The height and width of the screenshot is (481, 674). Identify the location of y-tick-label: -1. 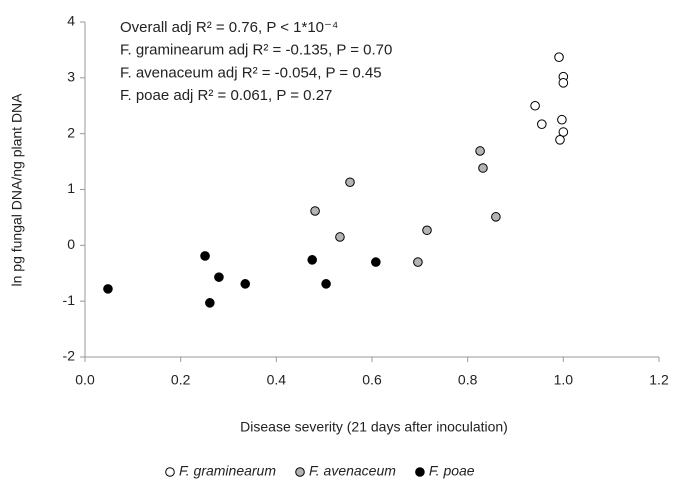
(69, 300).